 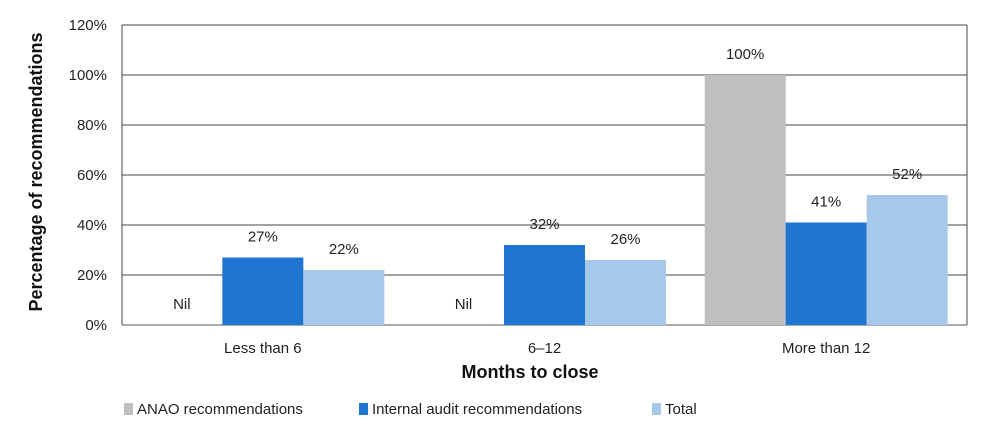 I want to click on x-tick-label: Less than 6, so click(x=263, y=348).